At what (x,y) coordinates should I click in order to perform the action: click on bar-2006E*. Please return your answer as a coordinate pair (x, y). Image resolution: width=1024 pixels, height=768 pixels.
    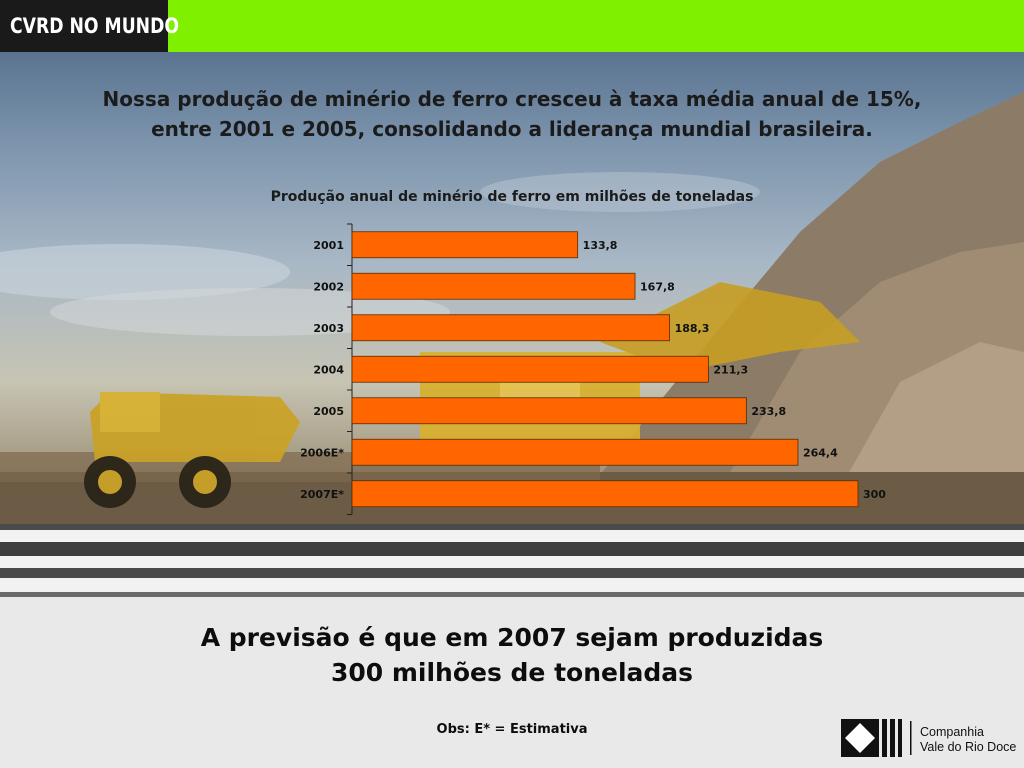
    Looking at the image, I should click on (575, 452).